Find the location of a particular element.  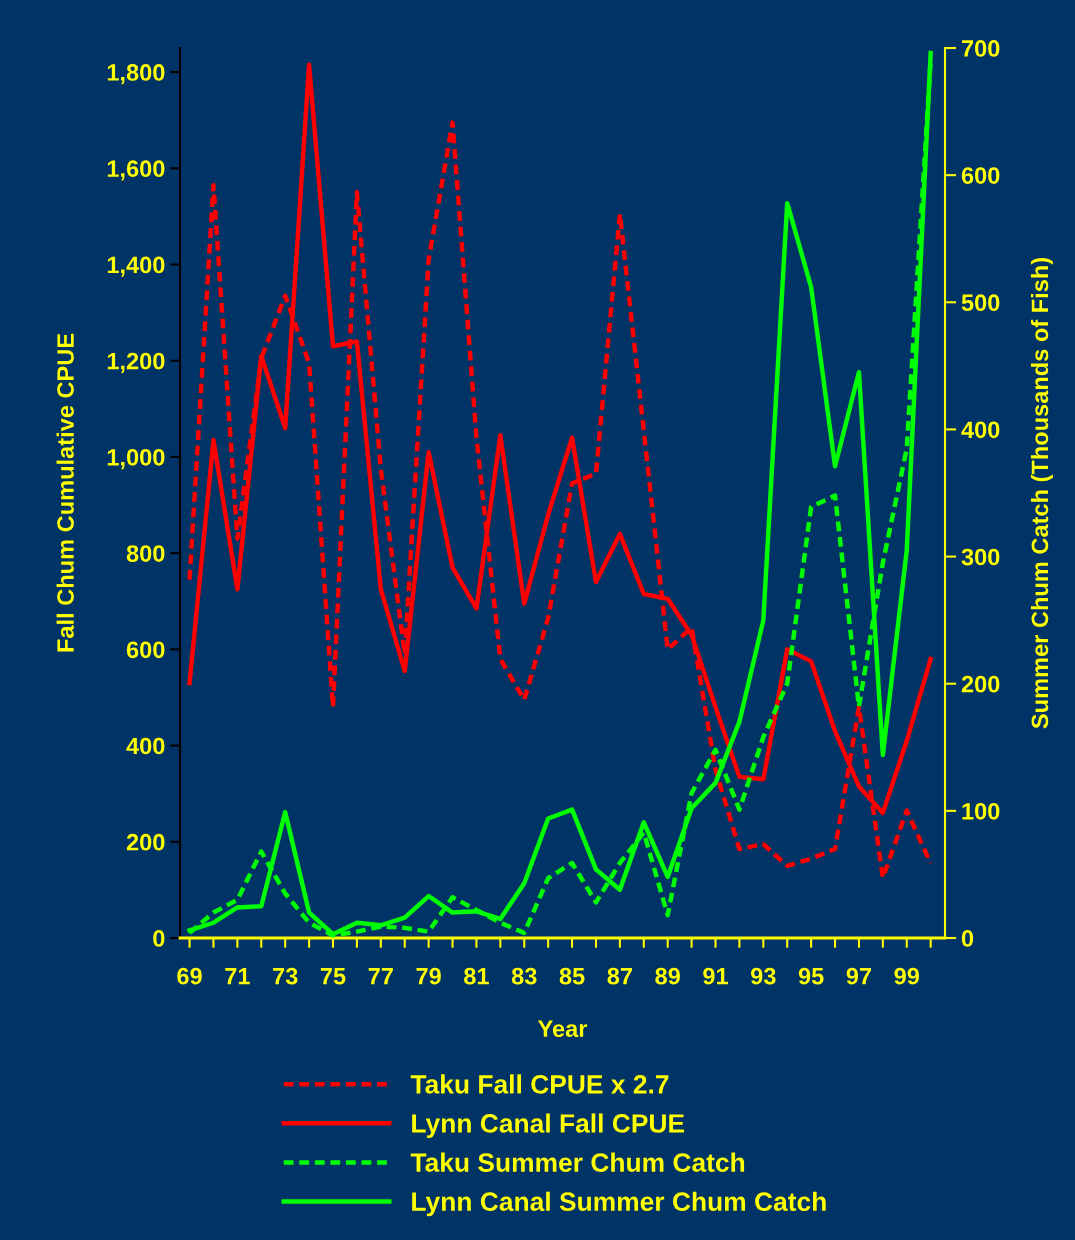

x-tick-label: 75 is located at coordinates (333, 976).